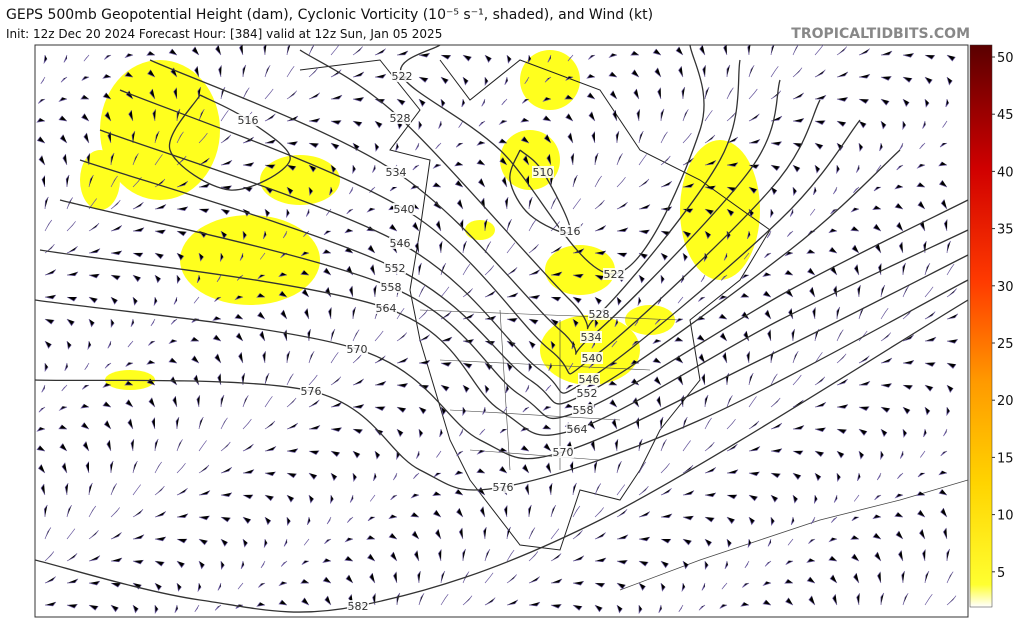  I want to click on colorbar-tick-label: 35, so click(1005, 230).